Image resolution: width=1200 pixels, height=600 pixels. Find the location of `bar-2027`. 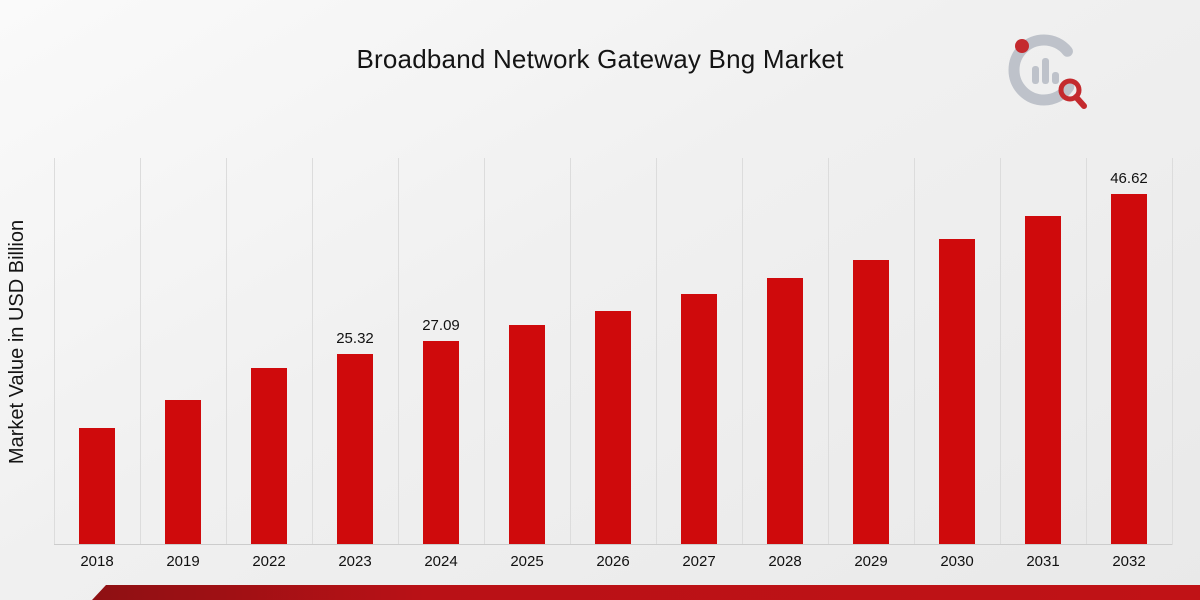

bar-2027 is located at coordinates (699, 419).